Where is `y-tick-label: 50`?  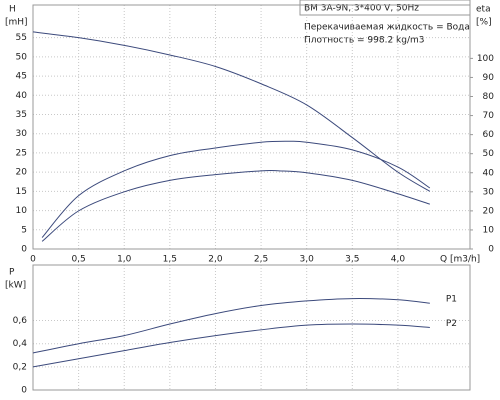
y-tick-label: 50 is located at coordinates (22, 57).